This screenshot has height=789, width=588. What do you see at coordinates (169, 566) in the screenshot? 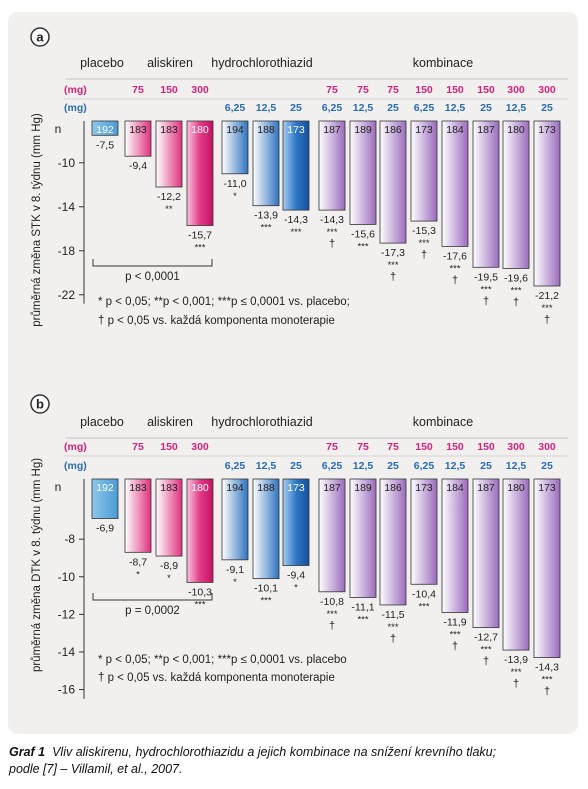
I see `bar-value-label: -8,9` at bounding box center [169, 566].